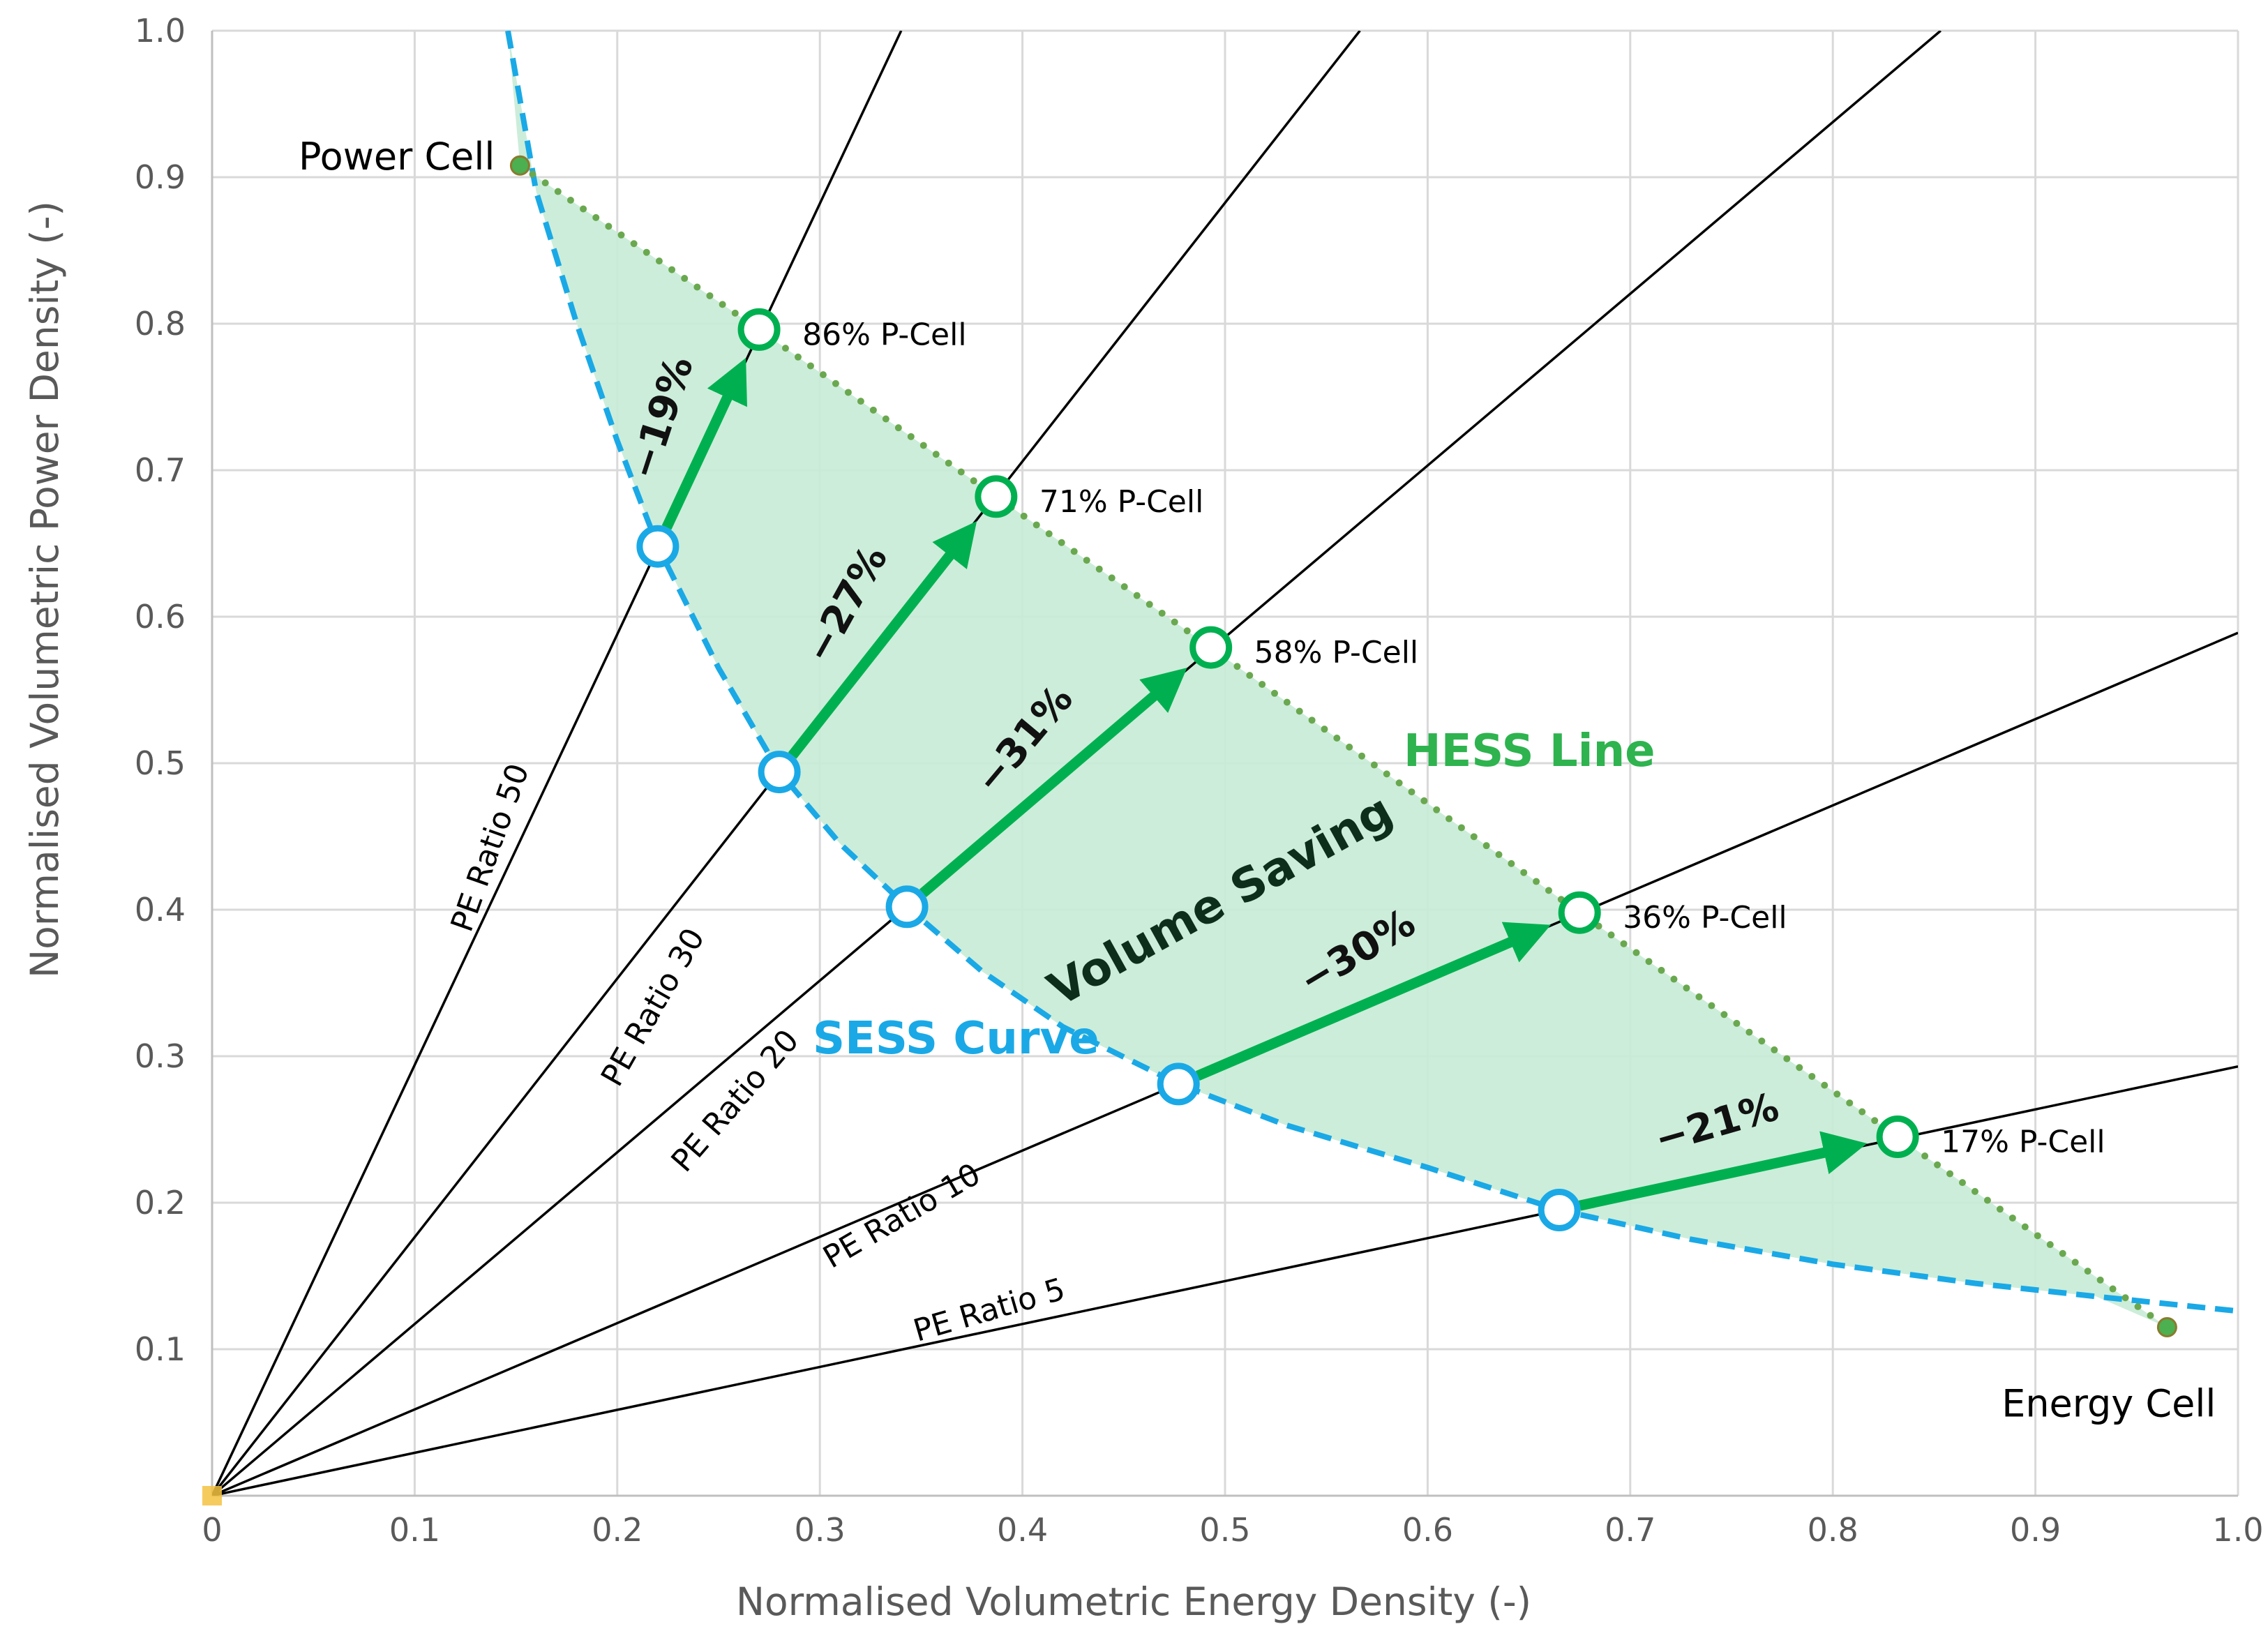  I want to click on y-tick-label: 0.9, so click(160, 177).